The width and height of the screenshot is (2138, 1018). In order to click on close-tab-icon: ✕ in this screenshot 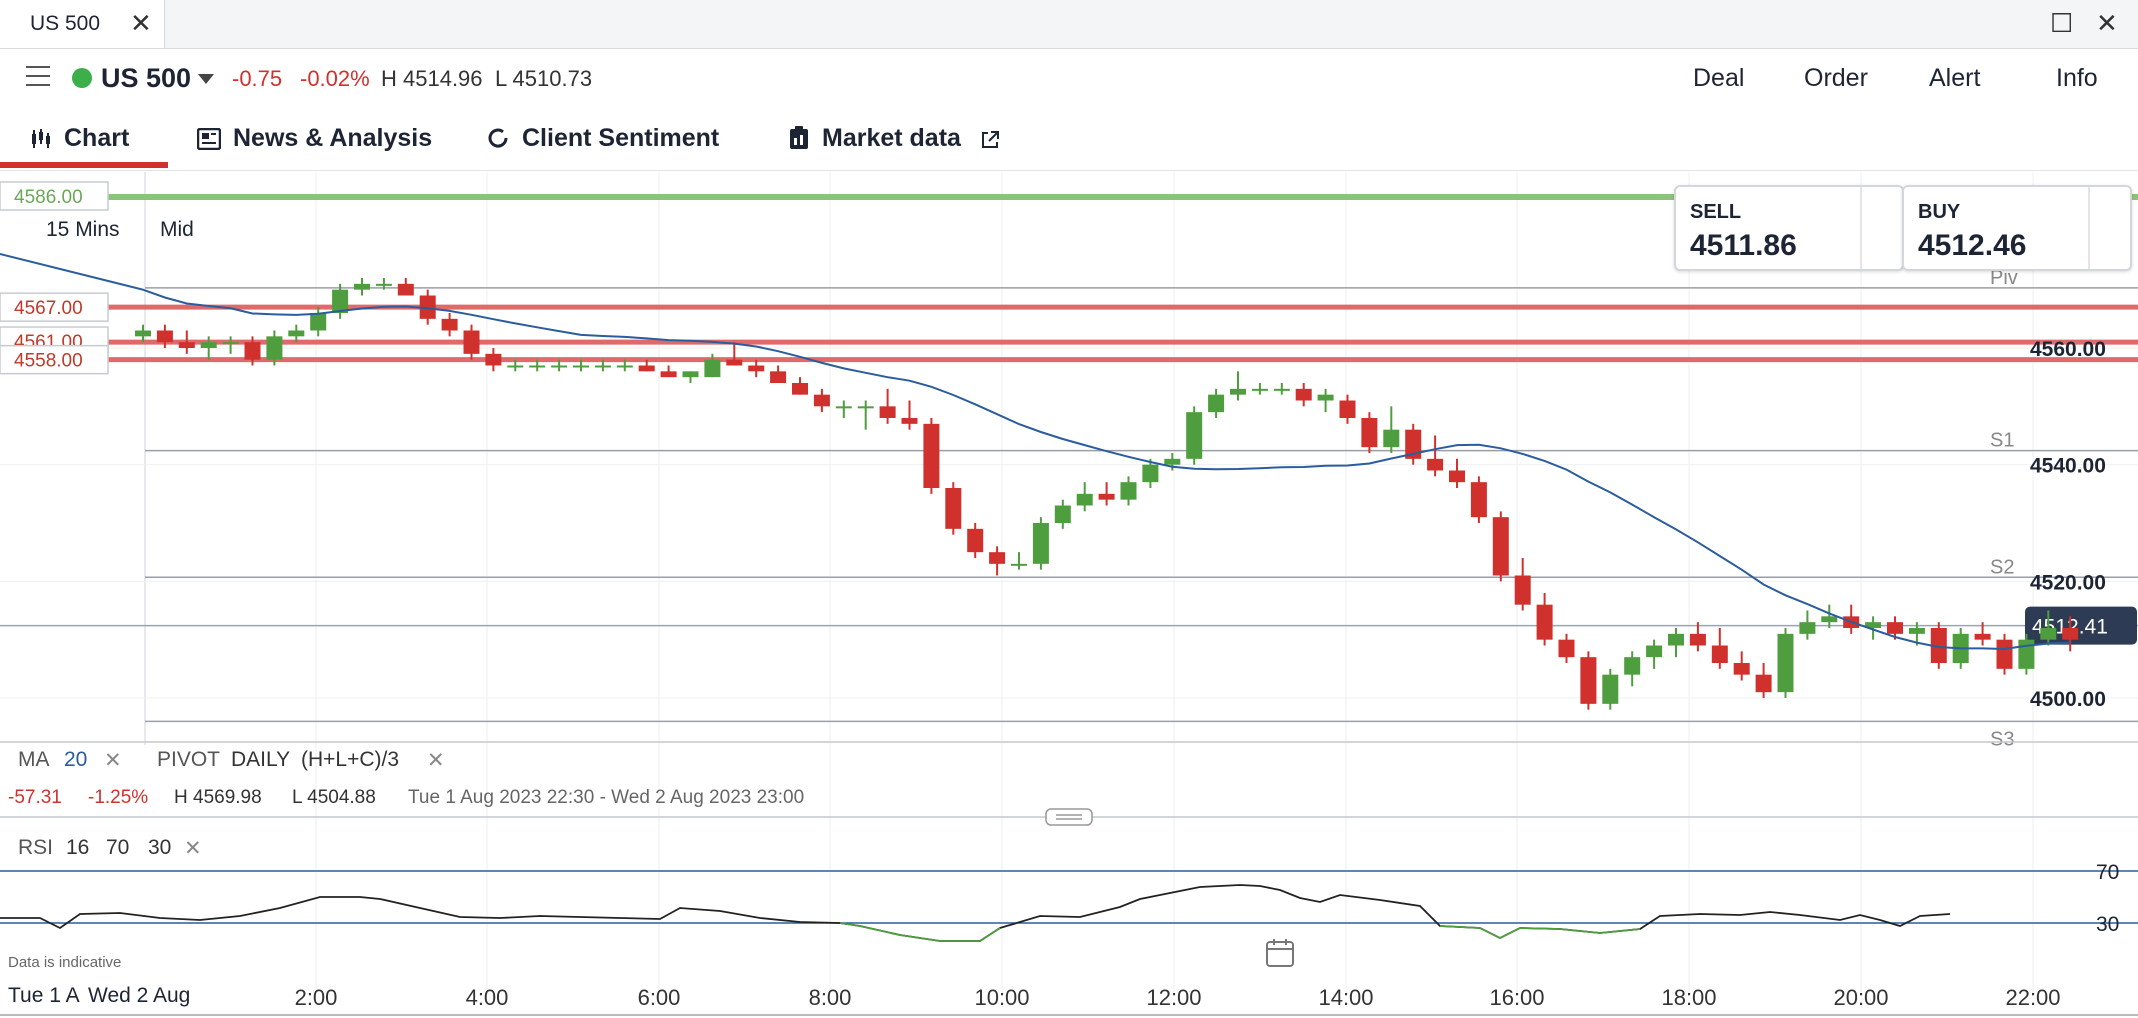, I will do `click(141, 23)`.